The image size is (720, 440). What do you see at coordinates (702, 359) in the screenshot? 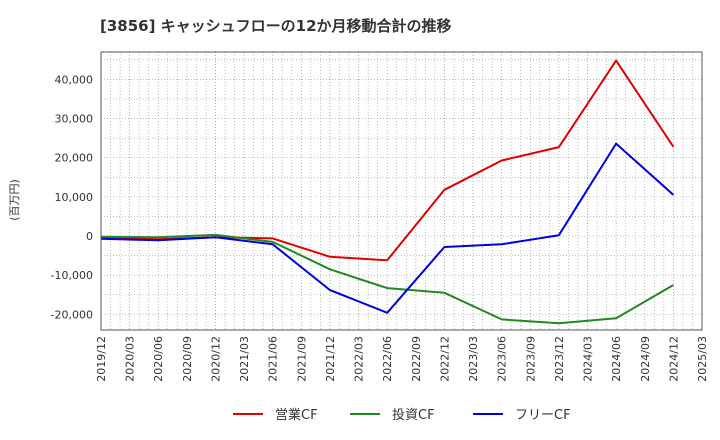
I see `x-tick-label: 2025/03` at bounding box center [702, 359].